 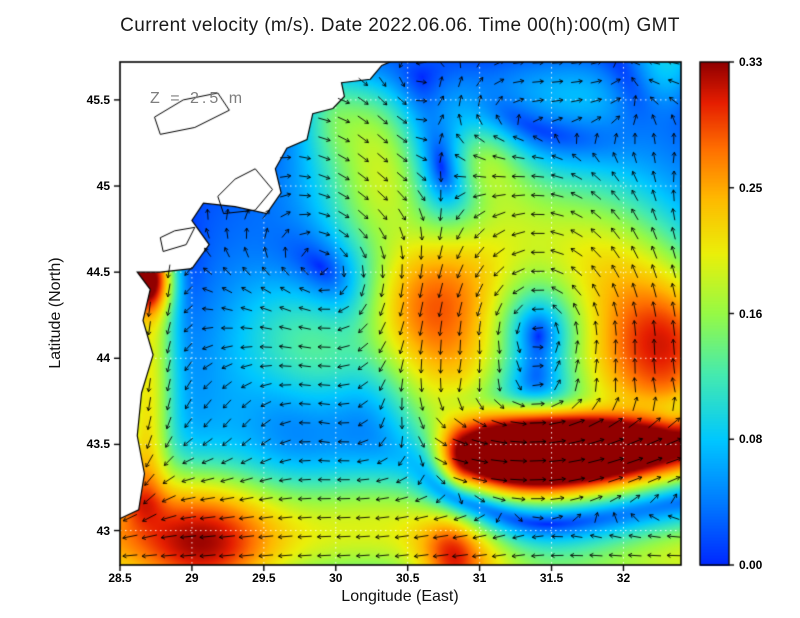 What do you see at coordinates (408, 578) in the screenshot?
I see `x-tick-label: 30.5` at bounding box center [408, 578].